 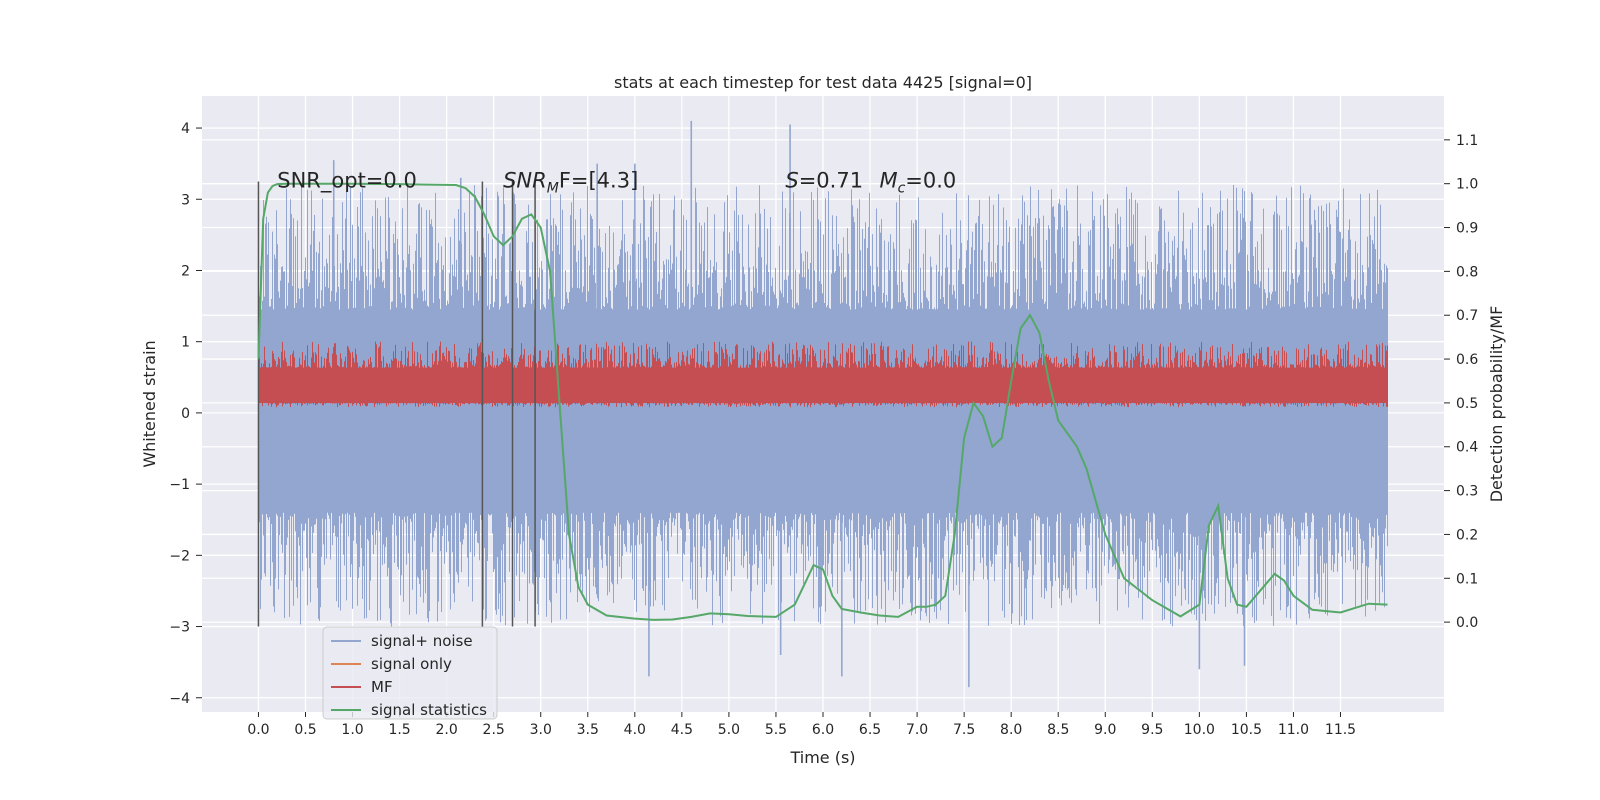 I want to click on x-tick-label-22: 11.0, so click(x=1293, y=730).